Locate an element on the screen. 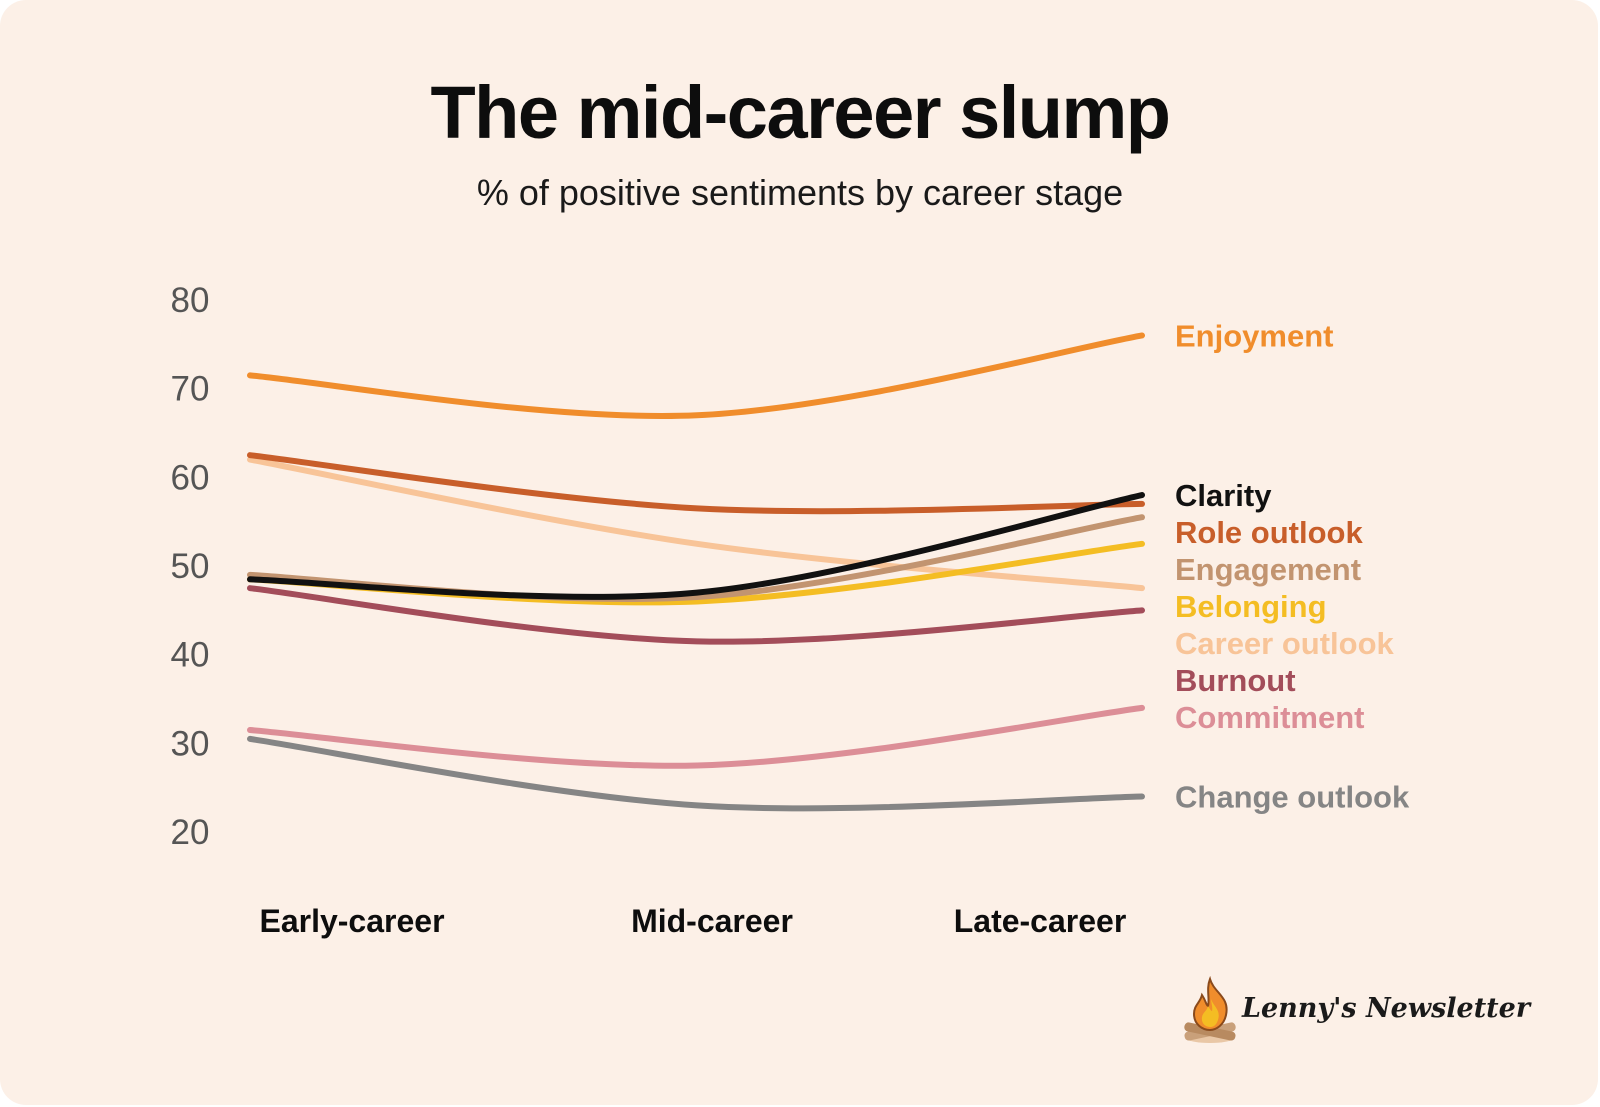 Image resolution: width=1600 pixels, height=1107 pixels. y-axis: 80 70 60 50 40 30 20 is located at coordinates (190, 566).